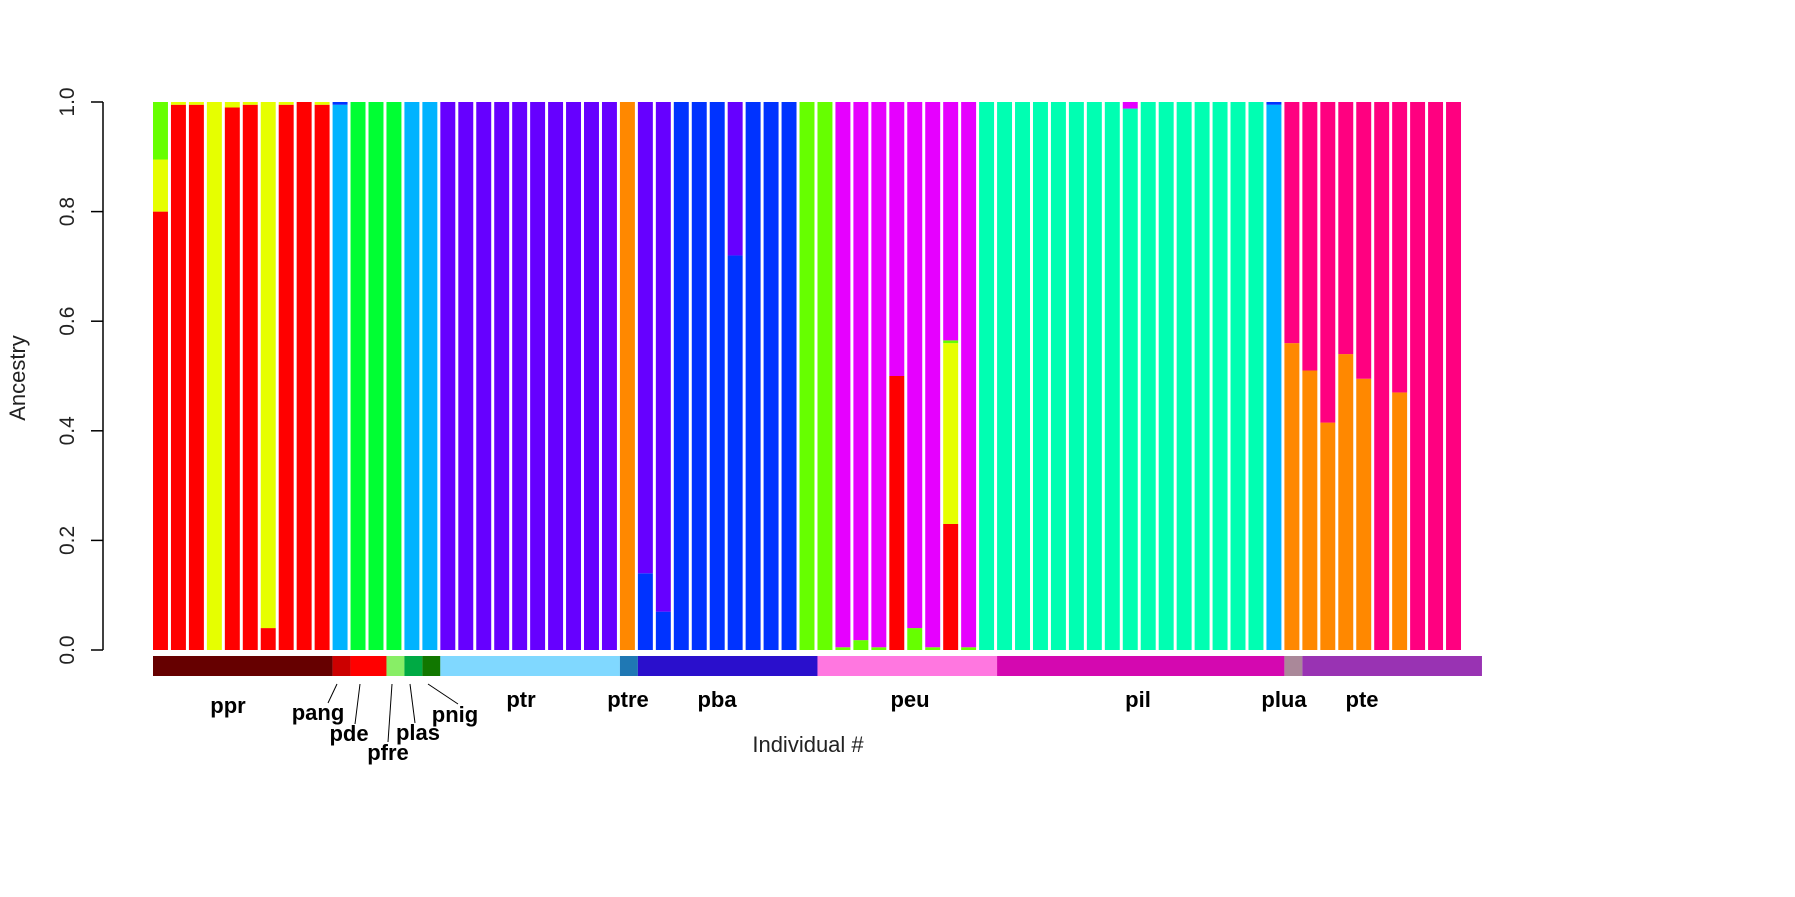 This screenshot has width=1795, height=897. Describe the element at coordinates (318, 712) in the screenshot. I see `population-label-pang: pang` at that location.